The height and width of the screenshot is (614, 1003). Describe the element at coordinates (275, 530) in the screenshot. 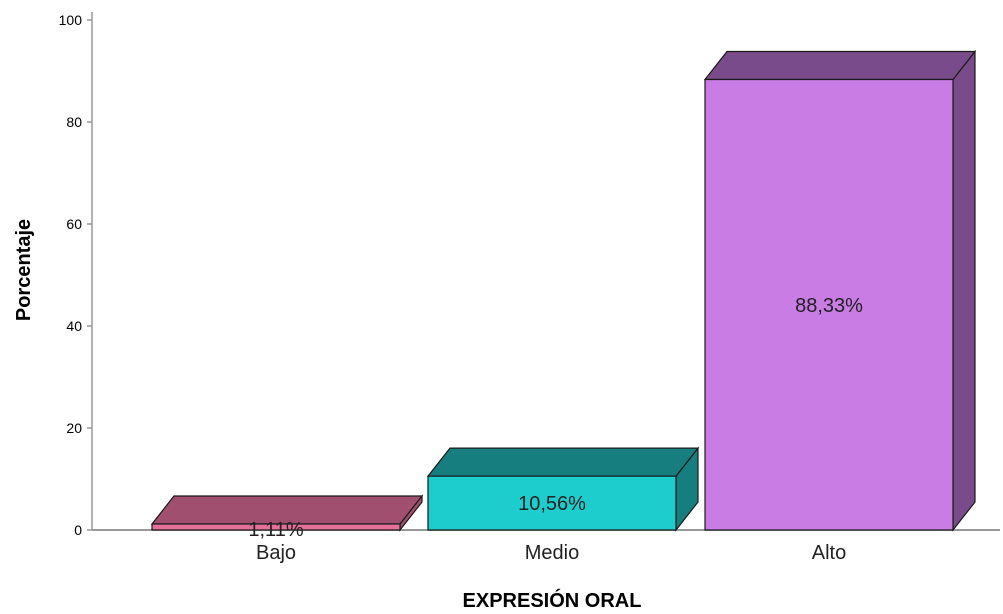

I see `bar-data-label: 1,11%` at that location.